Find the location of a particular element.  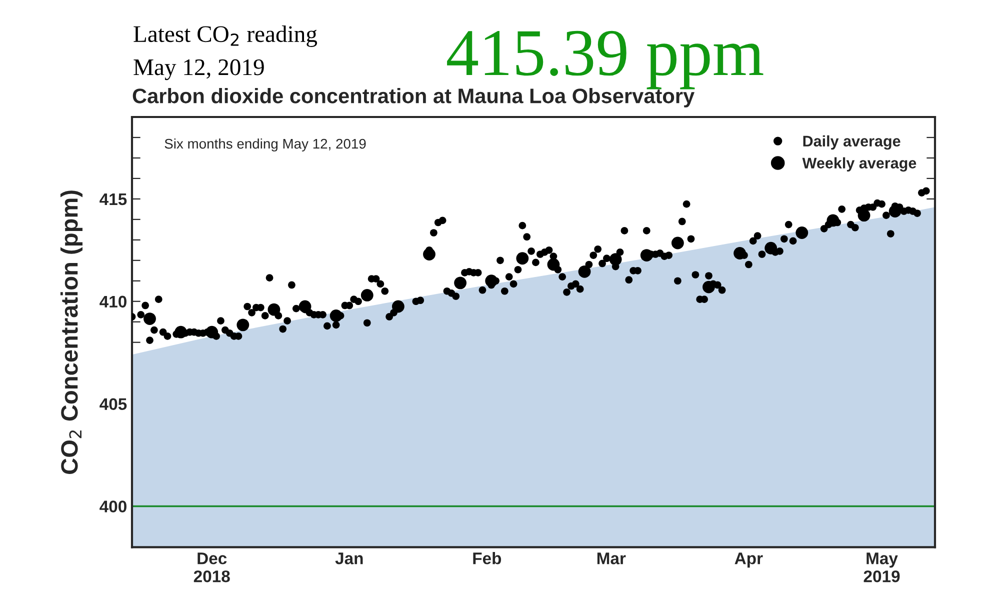

x-tick-label: Feb is located at coordinates (487, 558).